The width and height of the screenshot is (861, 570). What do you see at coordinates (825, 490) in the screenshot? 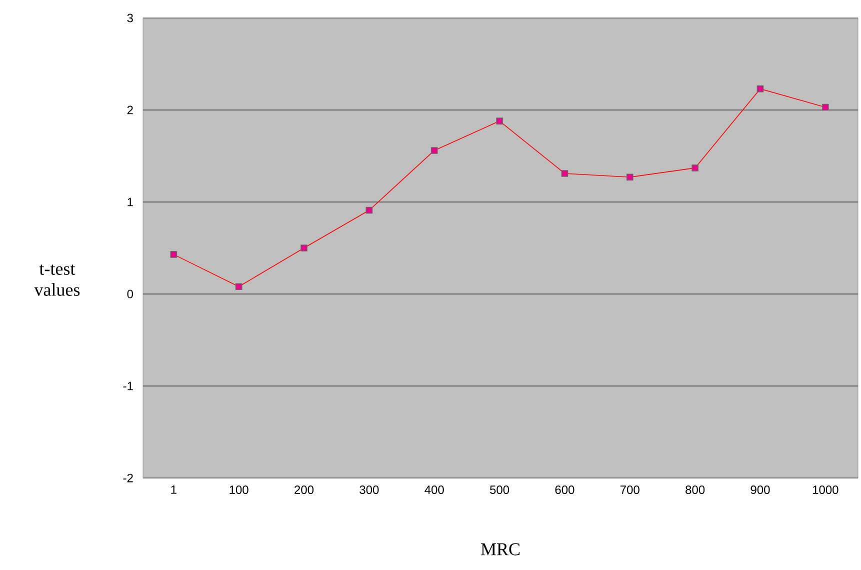
I see `x-tick-label: 1000` at bounding box center [825, 490].